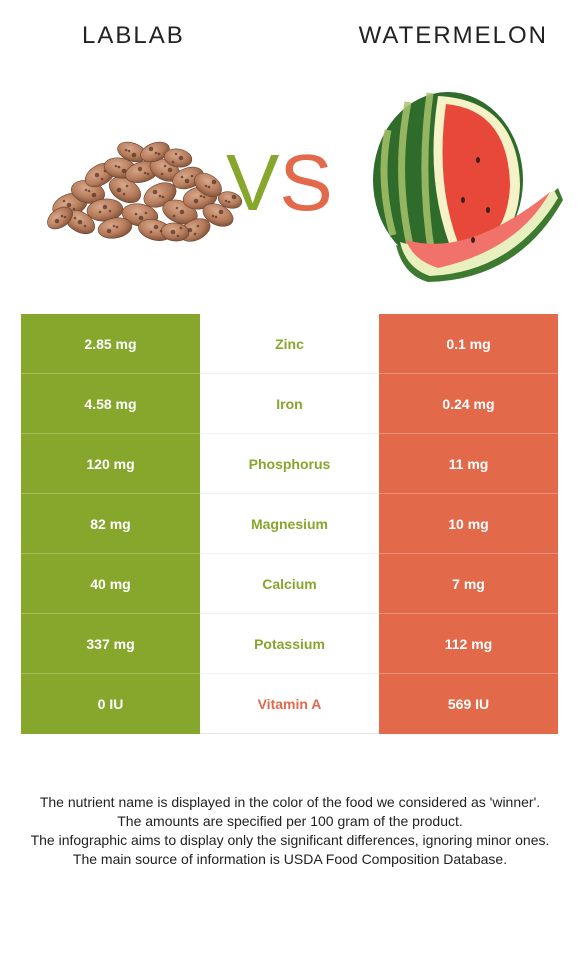 The image size is (580, 964). I want to click on left-value: 337 mg, so click(110, 643).